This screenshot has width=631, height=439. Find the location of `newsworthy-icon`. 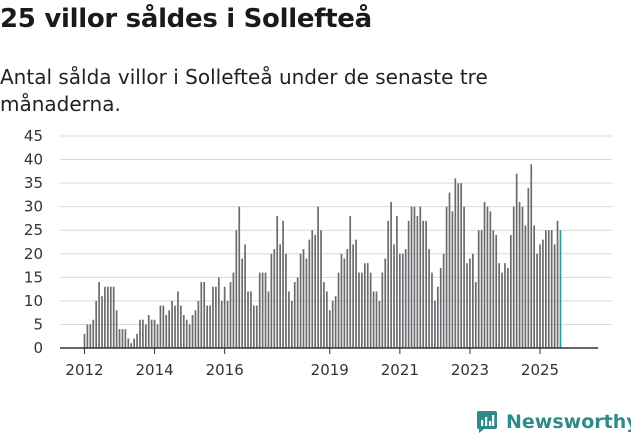

newsworthy-icon is located at coordinates (487, 422).